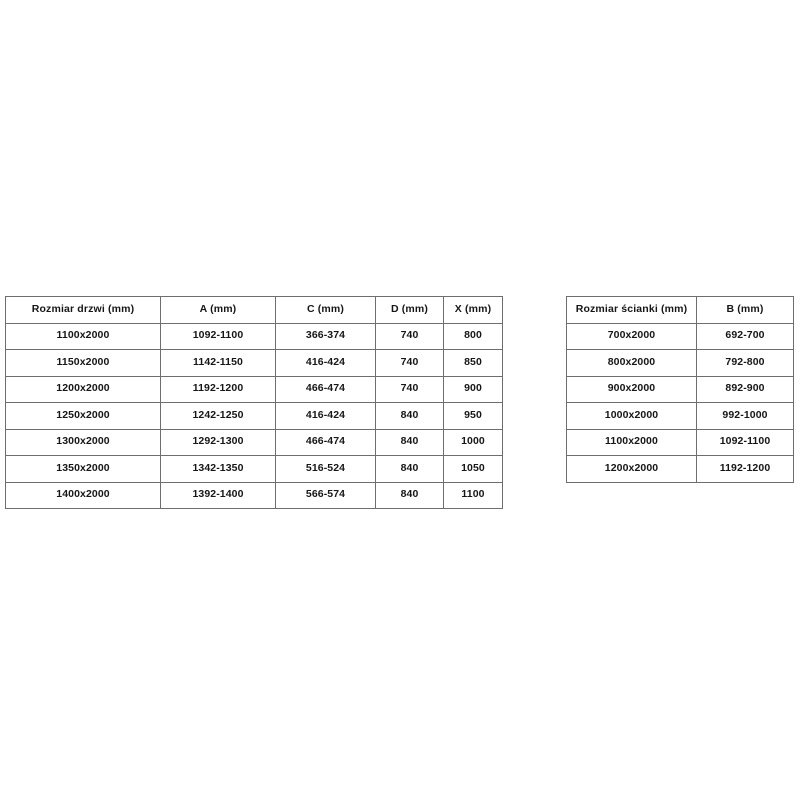 The height and width of the screenshot is (800, 800). What do you see at coordinates (325, 469) in the screenshot?
I see `cell-c: 516-524` at bounding box center [325, 469].